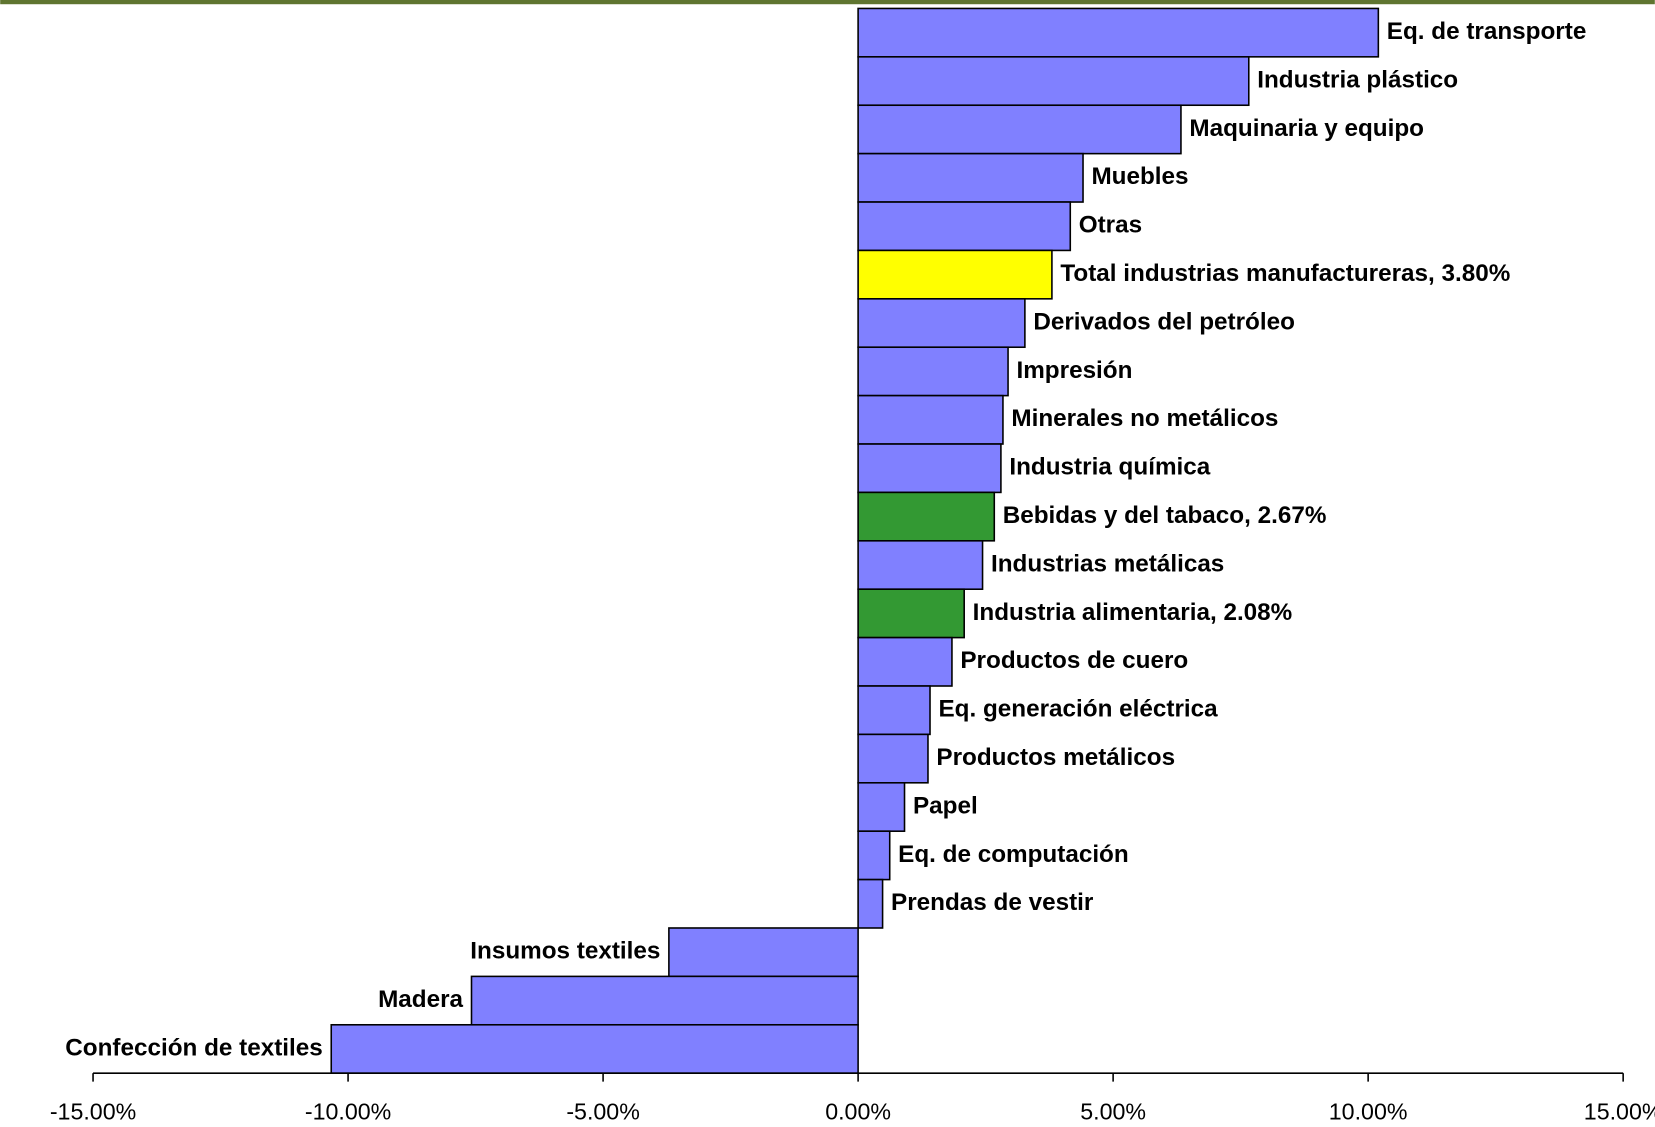 The width and height of the screenshot is (1655, 1127). I want to click on x-tick-label: 15.00%, so click(1619, 1111).